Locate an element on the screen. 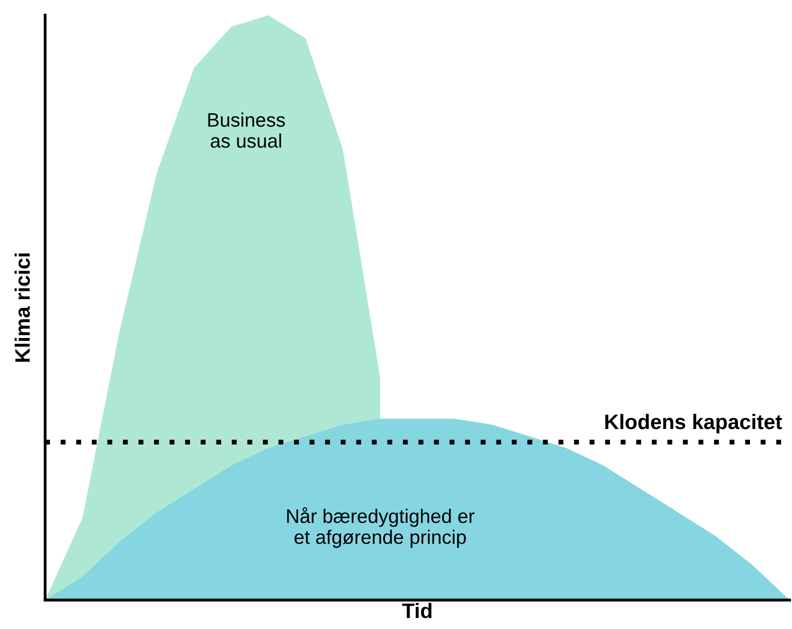  annotation: Business as usual is located at coordinates (246, 130).